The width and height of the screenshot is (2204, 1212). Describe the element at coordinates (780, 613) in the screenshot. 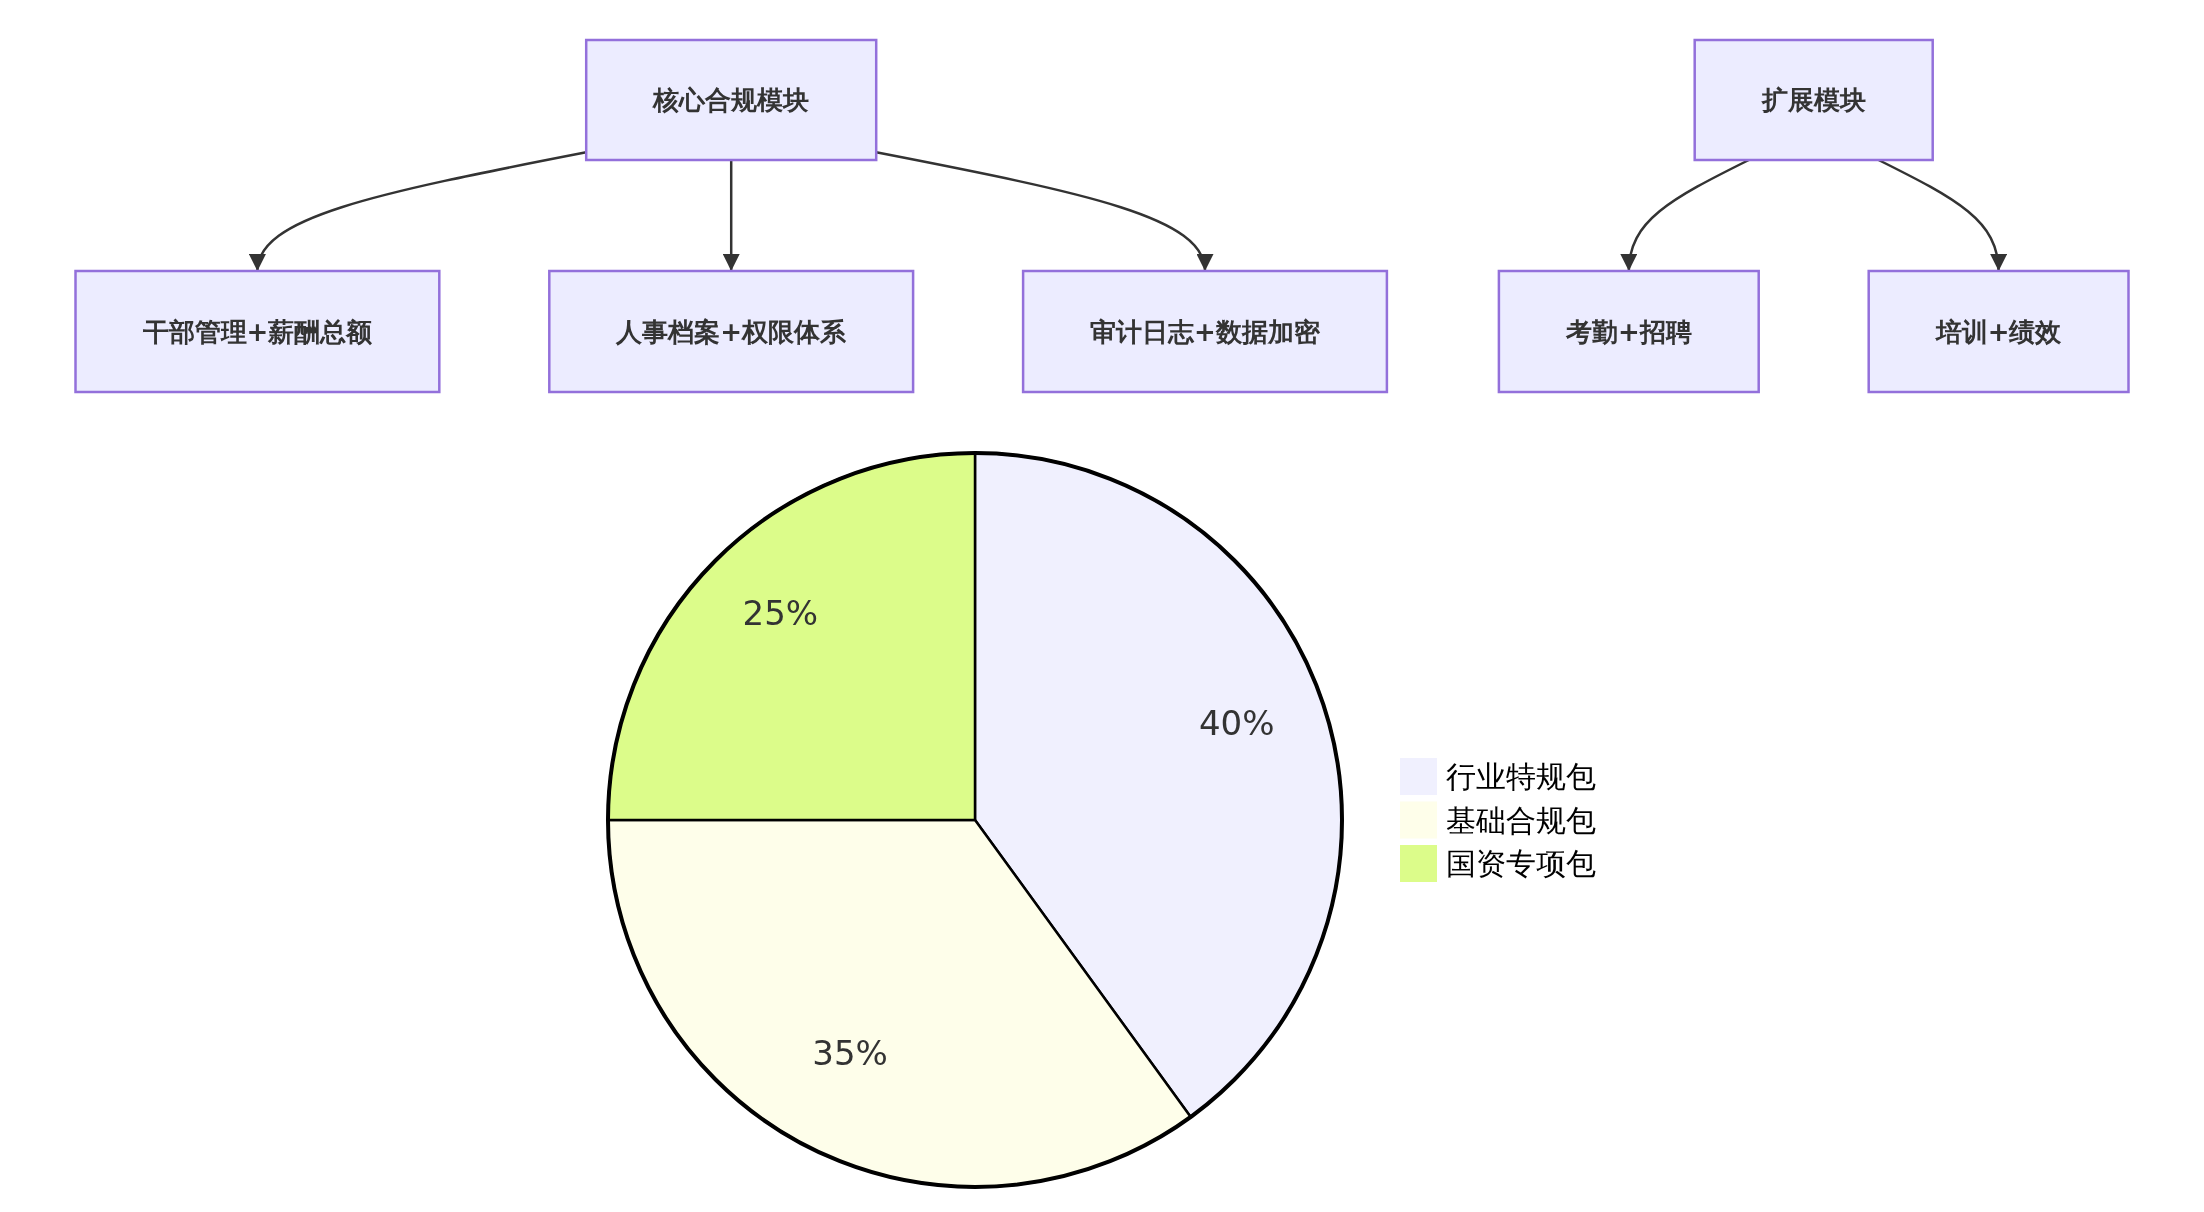

I see `value-label: 25%` at that location.